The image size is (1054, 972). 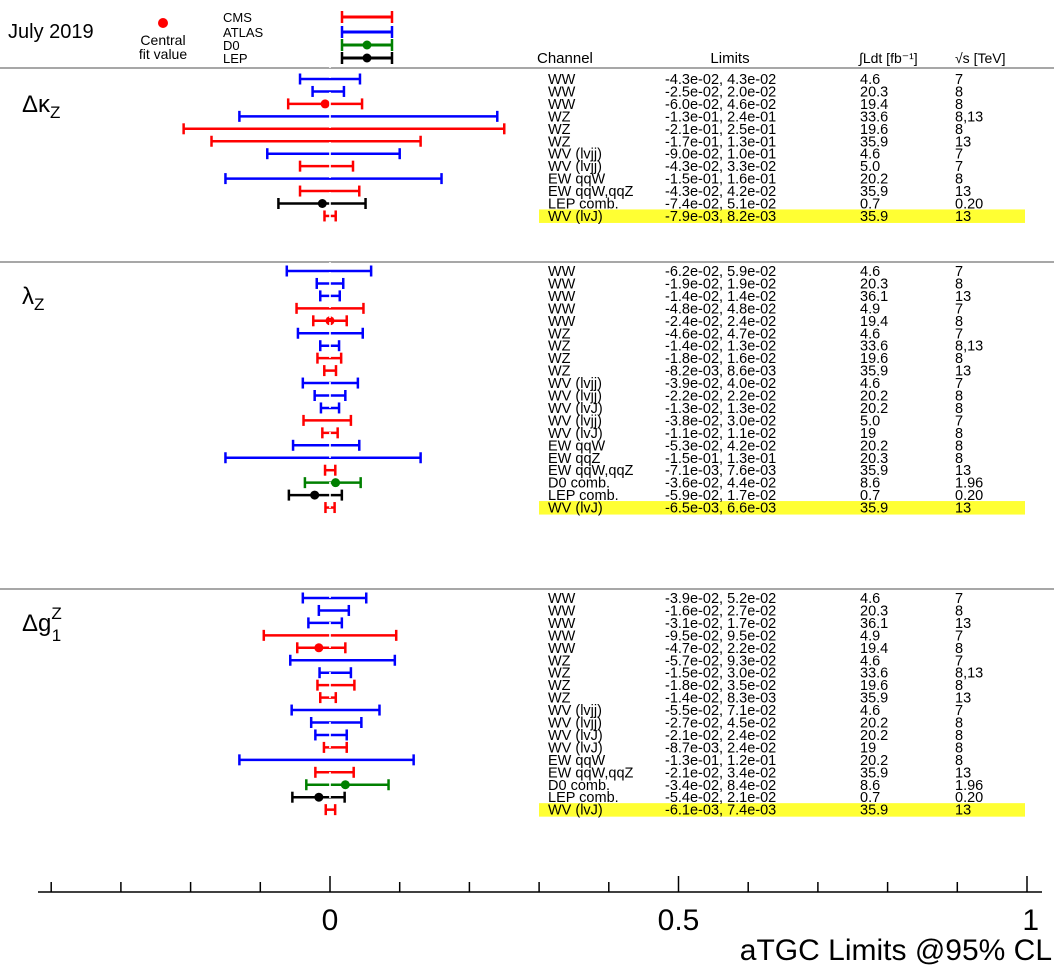 What do you see at coordinates (231, 45) in the screenshot?
I see `legend-label-d0: D0` at bounding box center [231, 45].